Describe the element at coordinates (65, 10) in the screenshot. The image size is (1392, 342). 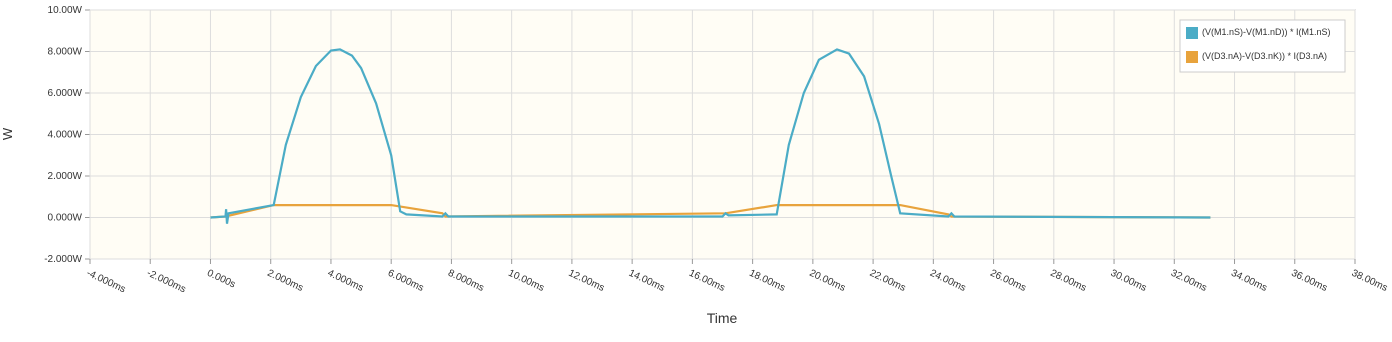
I see `y-tick-label: 10.00W` at that location.